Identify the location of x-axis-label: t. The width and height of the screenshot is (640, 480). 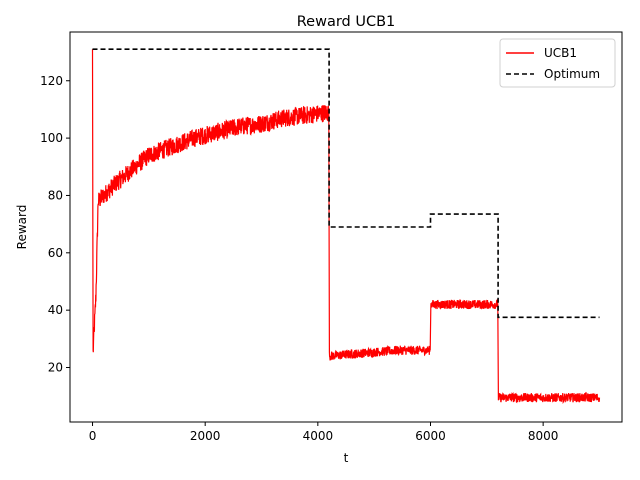
(346, 458).